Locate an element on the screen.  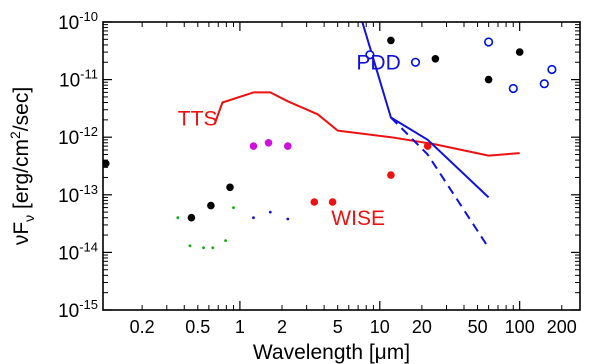
annotation-tts: TTS is located at coordinates (198, 118).